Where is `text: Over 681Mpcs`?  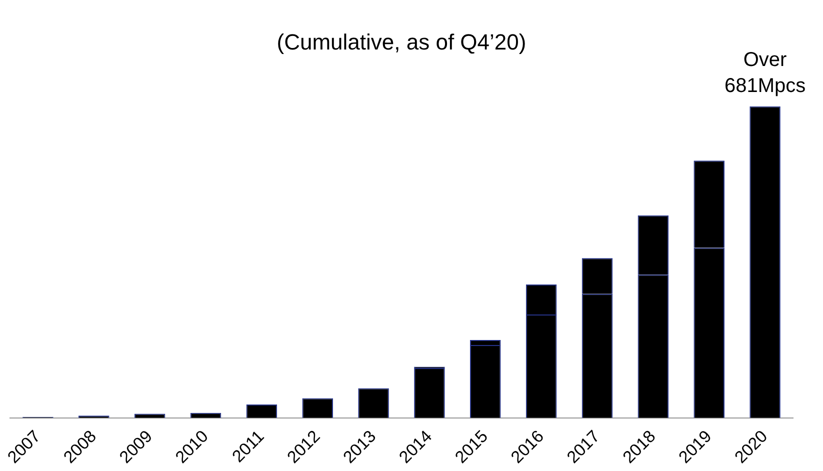 text: Over 681Mpcs is located at coordinates (765, 72).